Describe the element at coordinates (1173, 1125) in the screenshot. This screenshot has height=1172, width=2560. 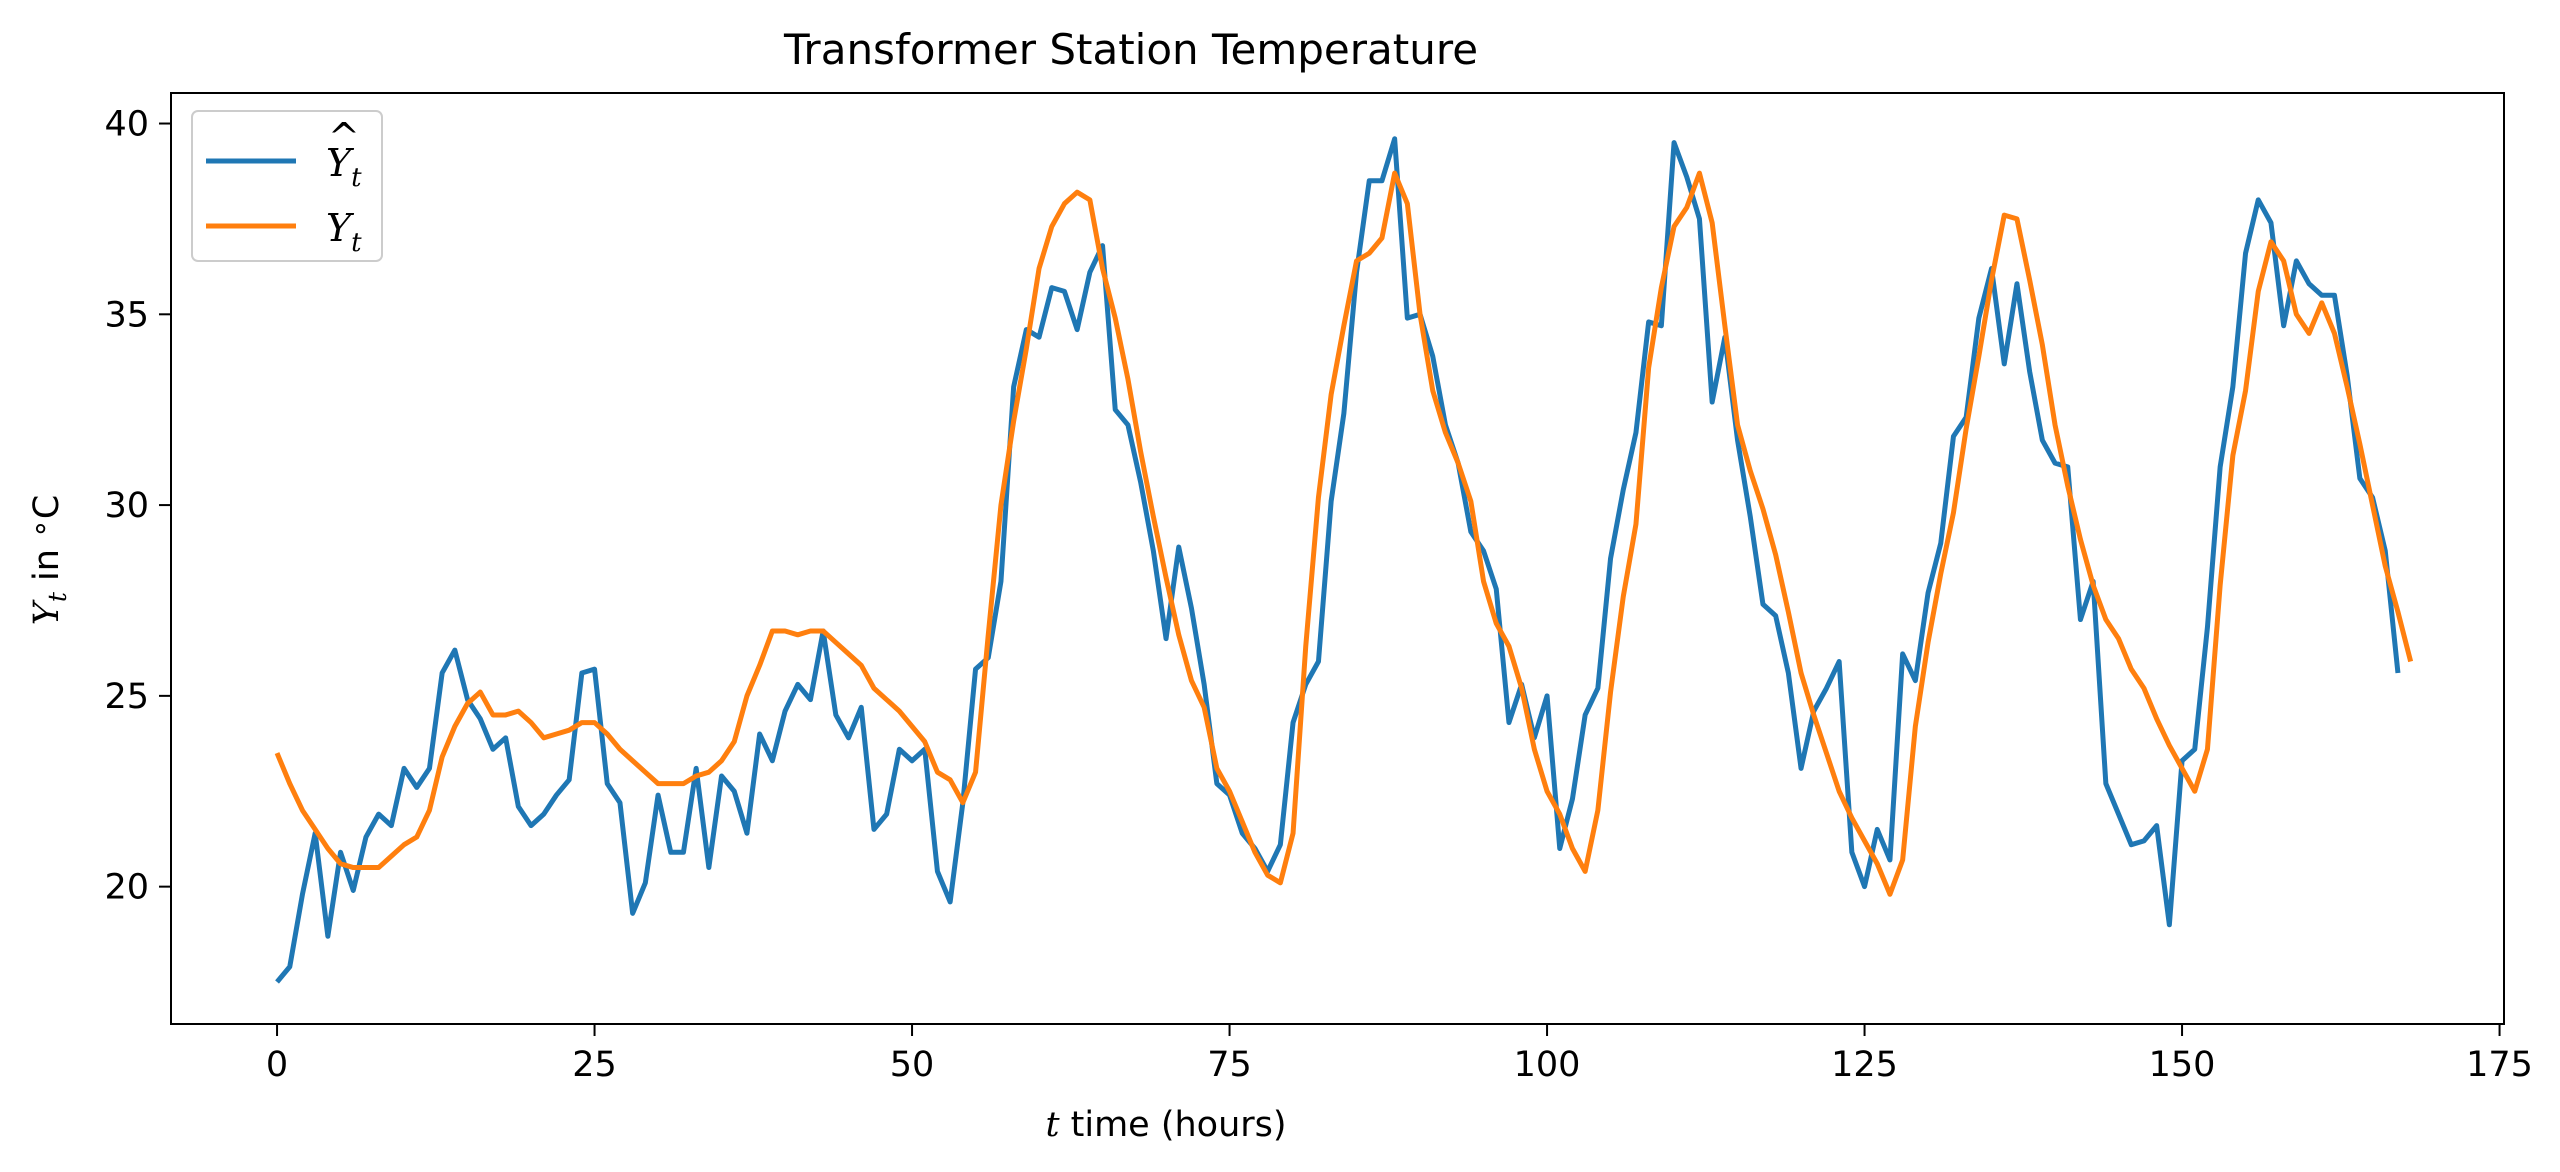
I see `x-axis-label-text: time (hours)` at that location.